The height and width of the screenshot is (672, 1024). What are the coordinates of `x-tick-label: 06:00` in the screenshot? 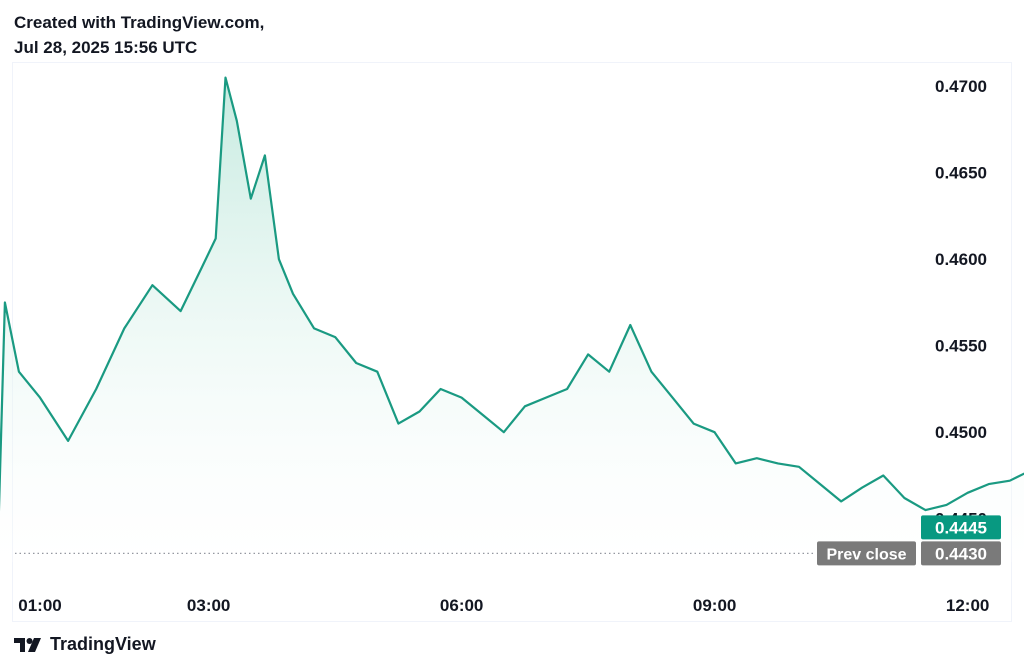 It's located at (461, 605).